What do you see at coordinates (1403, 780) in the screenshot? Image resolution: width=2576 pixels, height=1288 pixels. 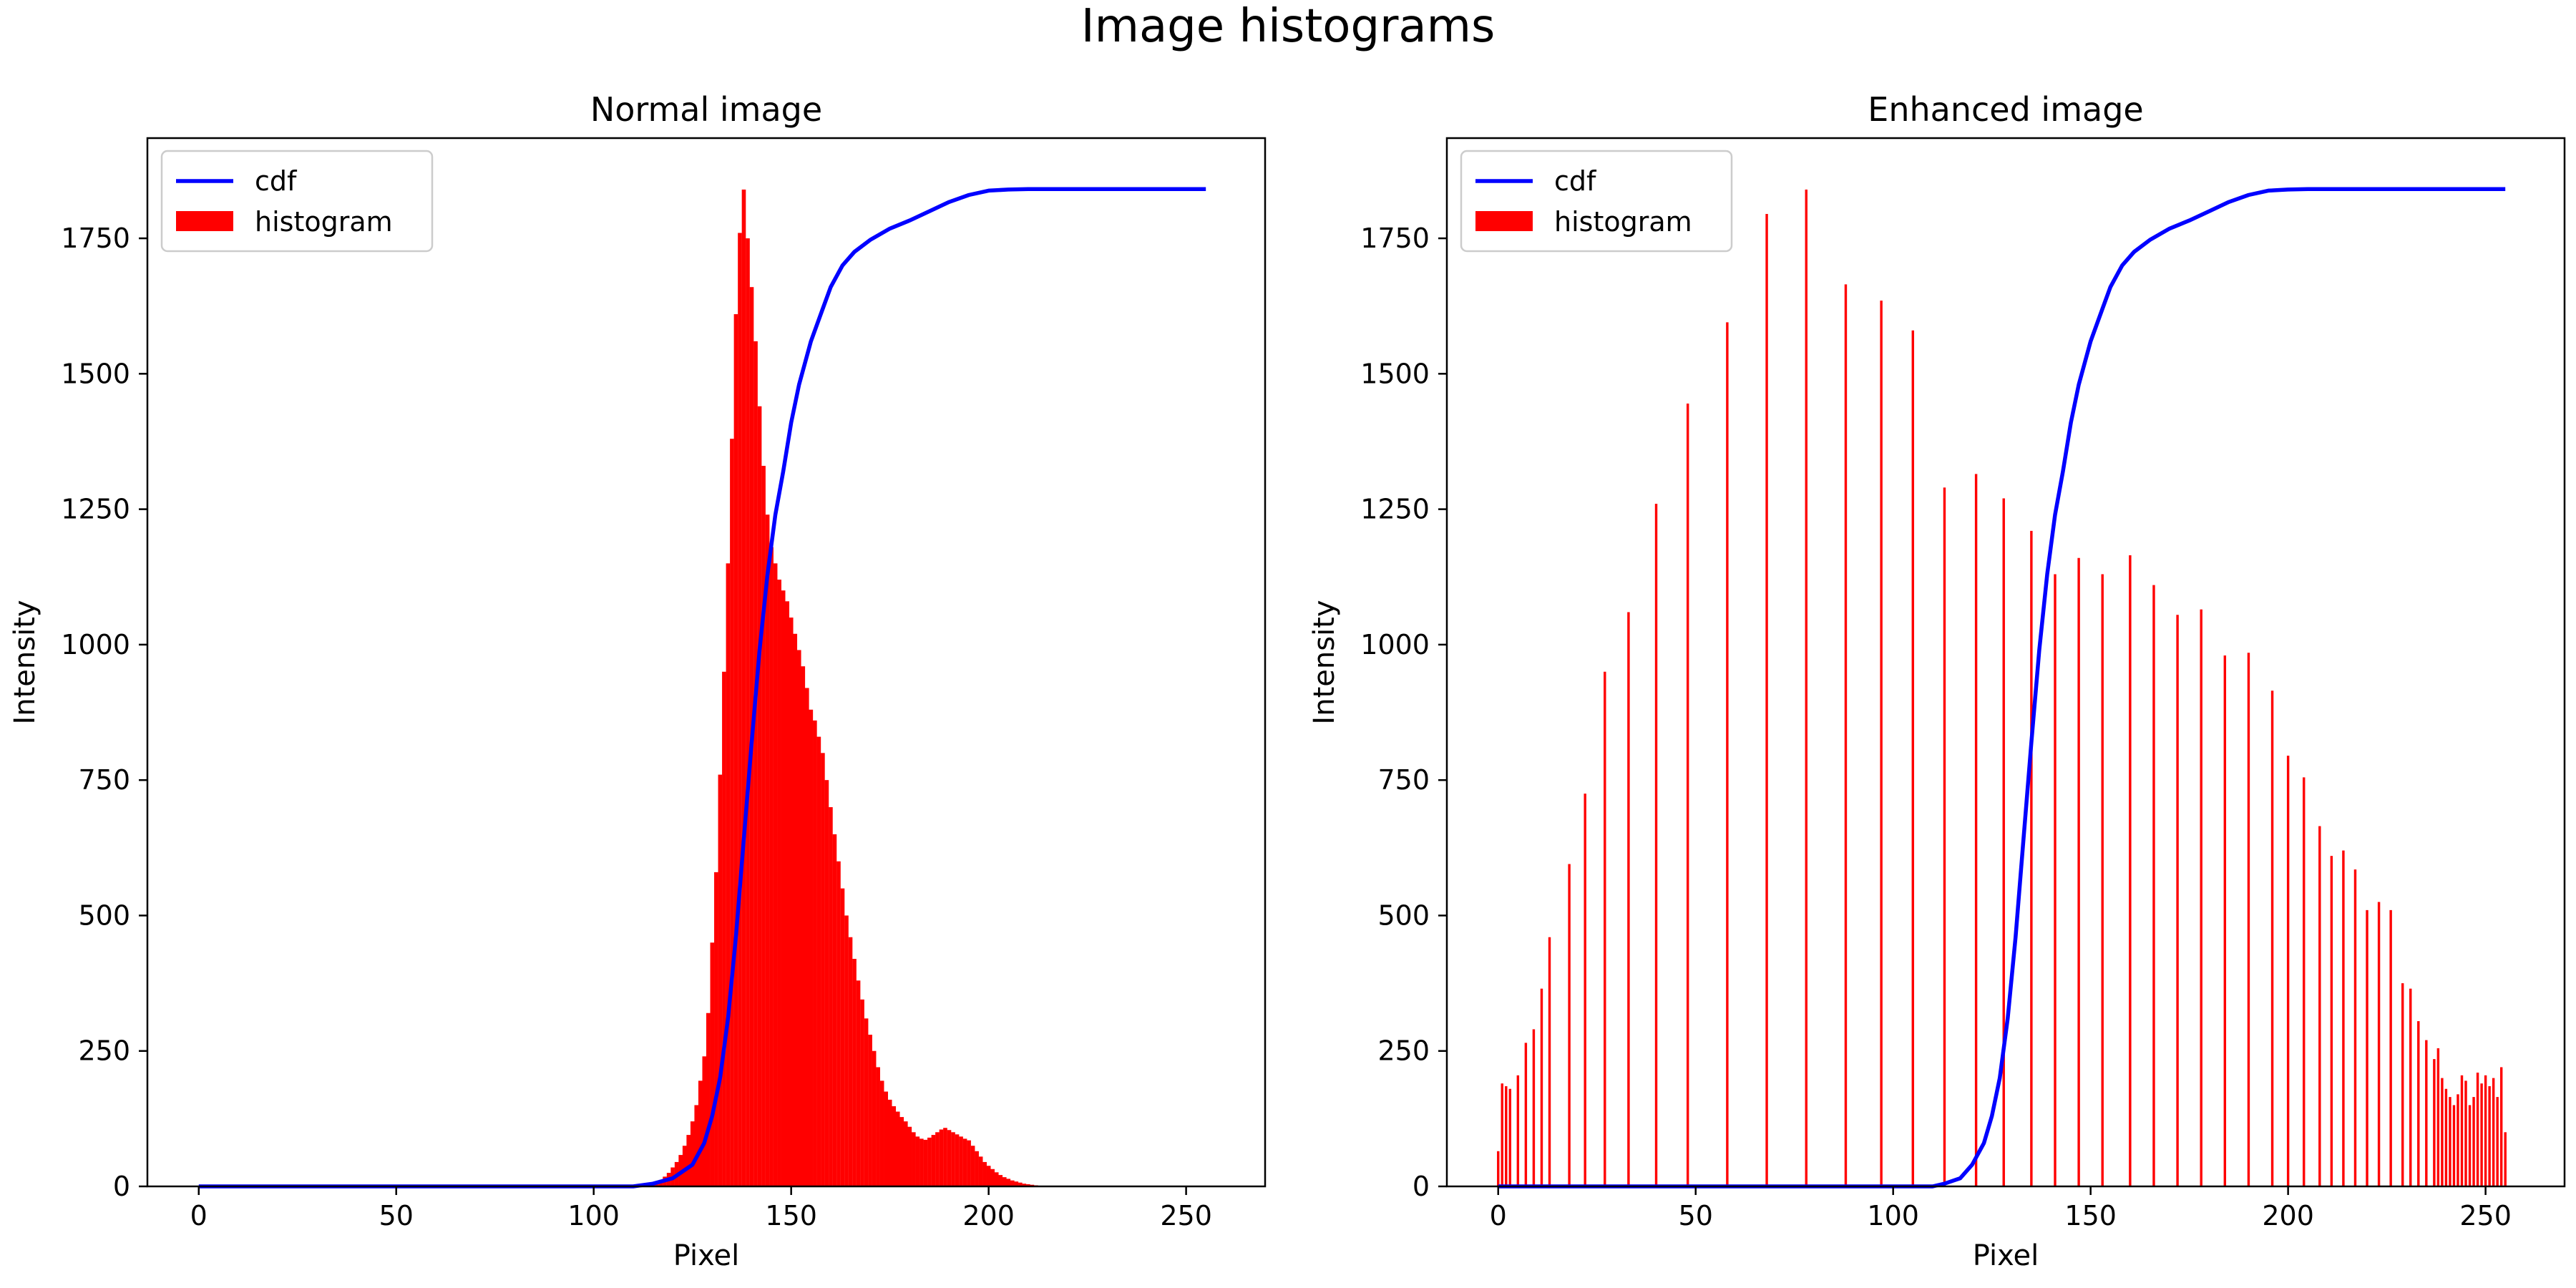 I see `y-tick-label: 750` at bounding box center [1403, 780].